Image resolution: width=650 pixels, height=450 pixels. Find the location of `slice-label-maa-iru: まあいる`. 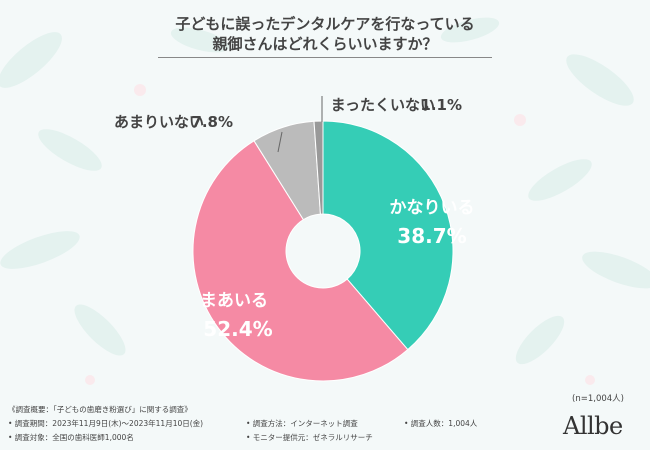

slice-label-maa-iru: まあいる is located at coordinates (234, 301).